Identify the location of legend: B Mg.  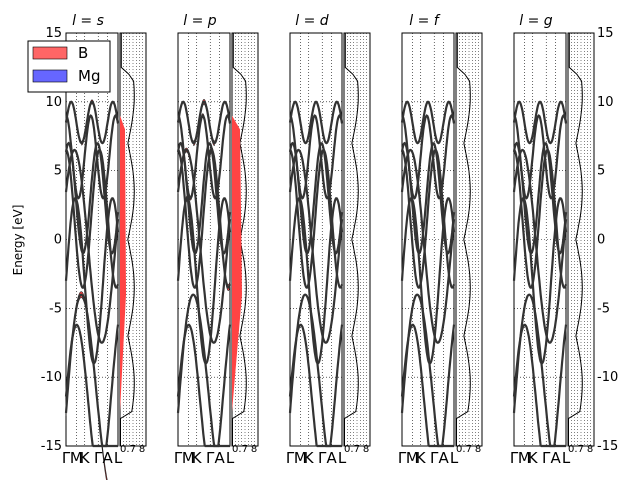
(69, 66).